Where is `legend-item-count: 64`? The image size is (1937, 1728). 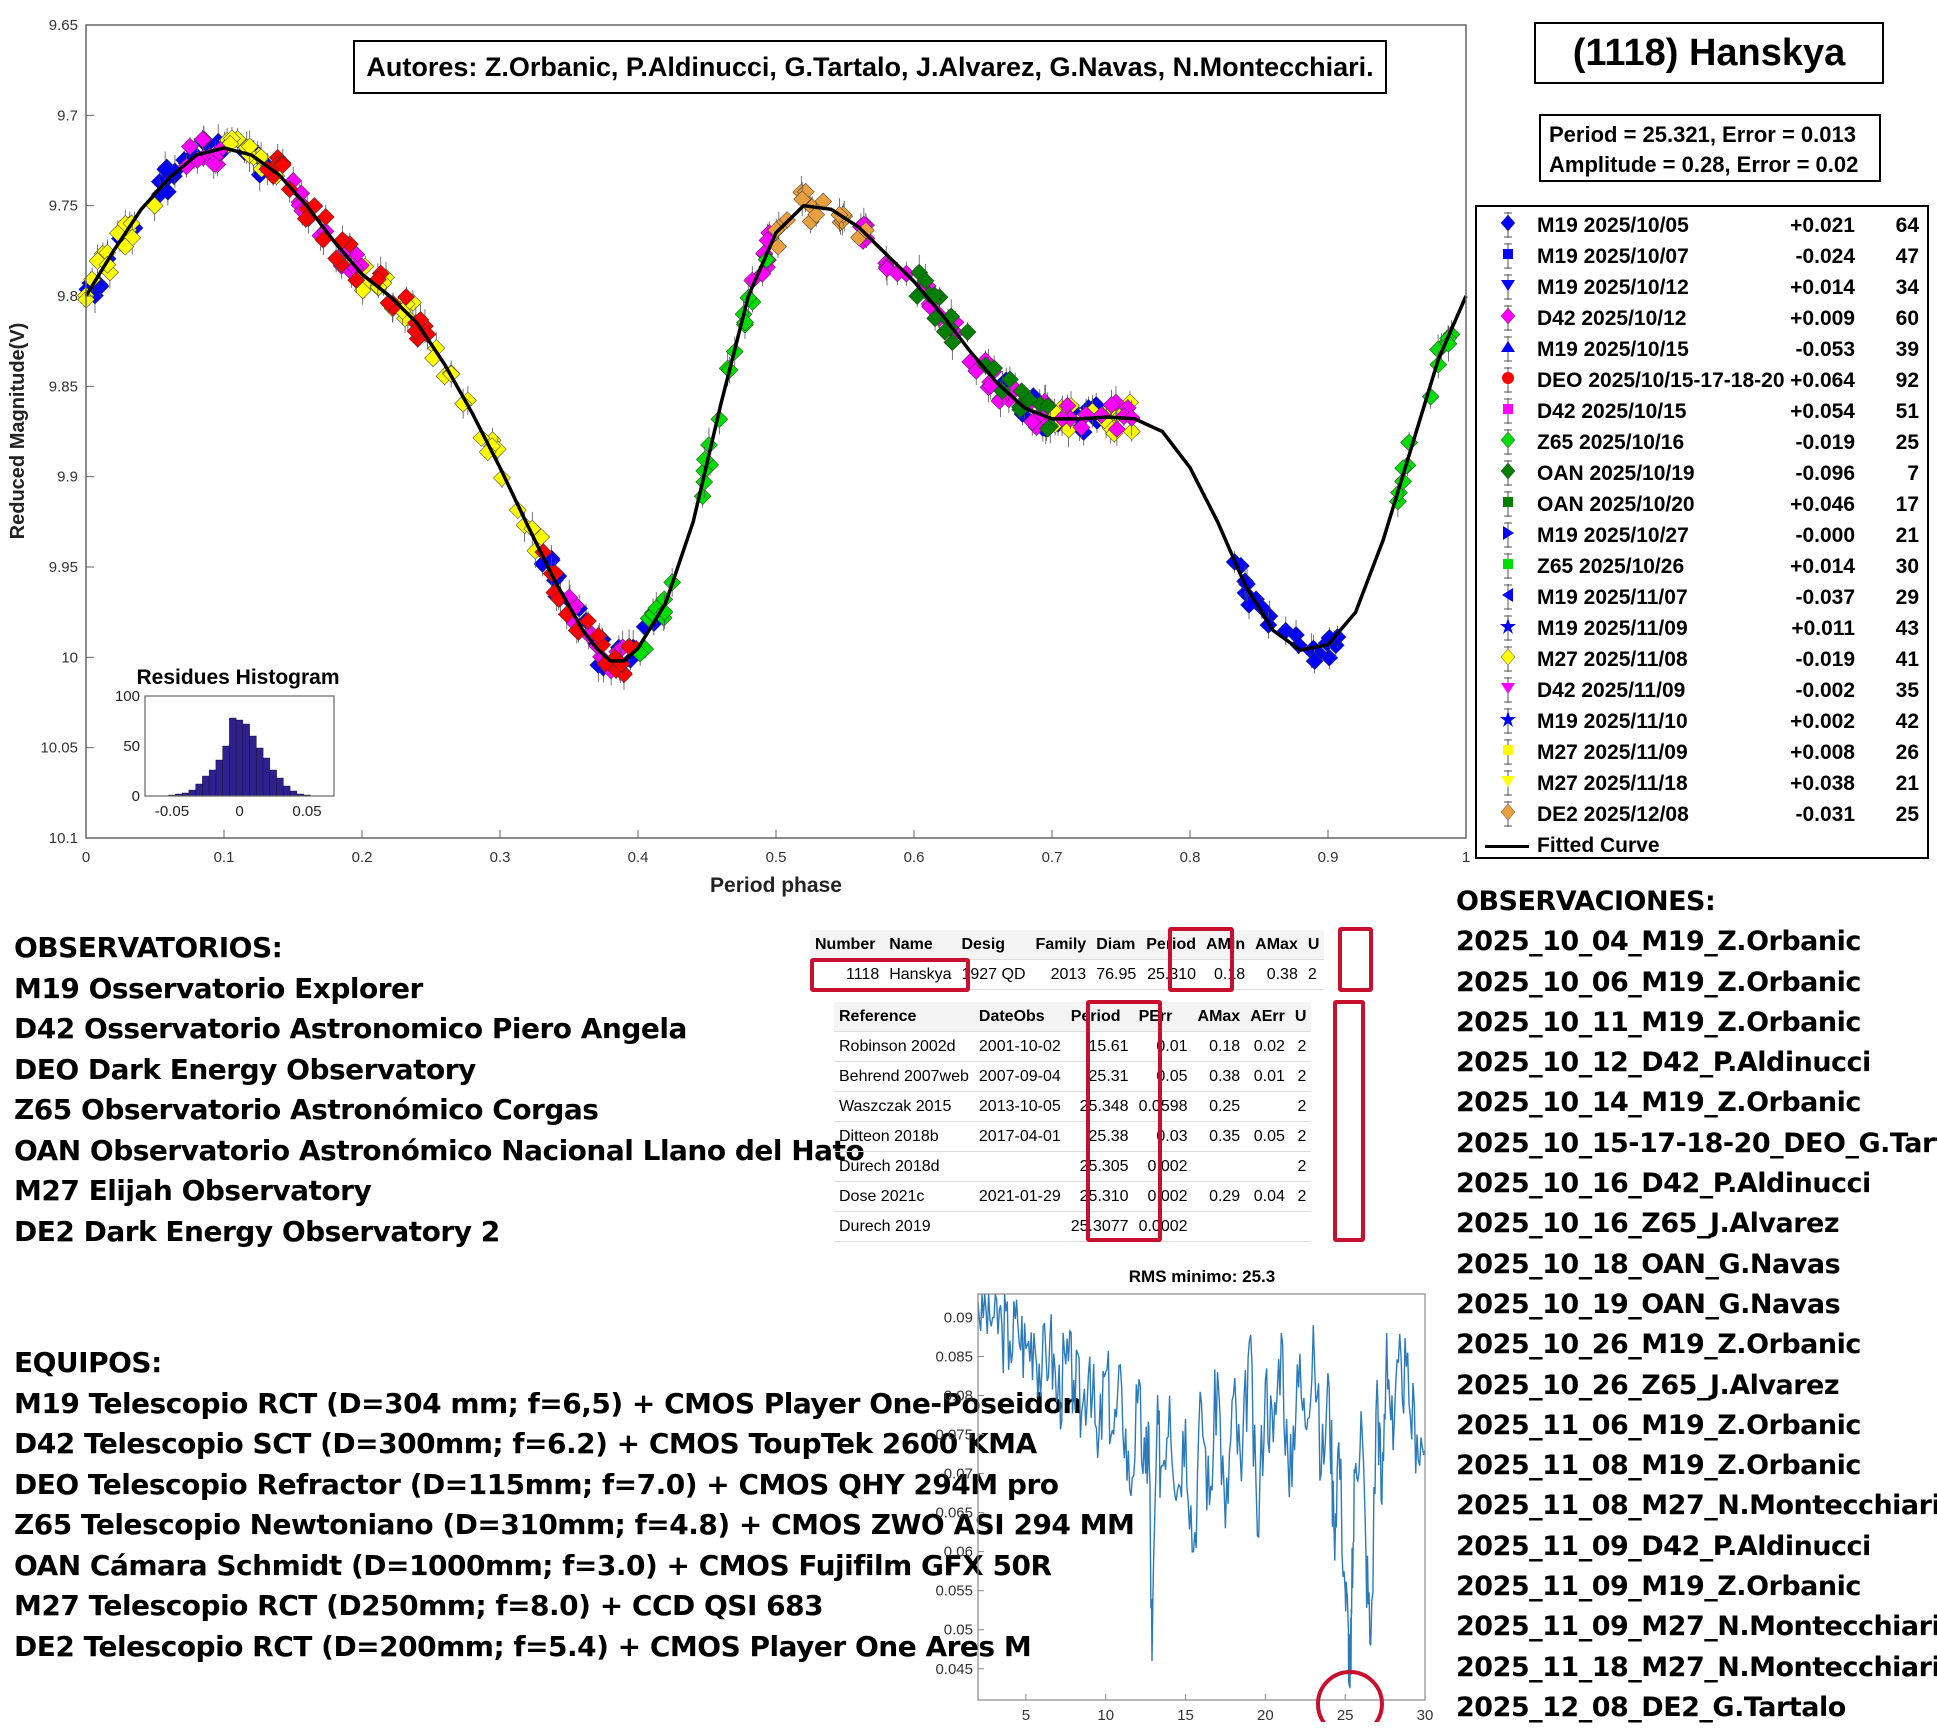 legend-item-count: 64 is located at coordinates (1907, 225).